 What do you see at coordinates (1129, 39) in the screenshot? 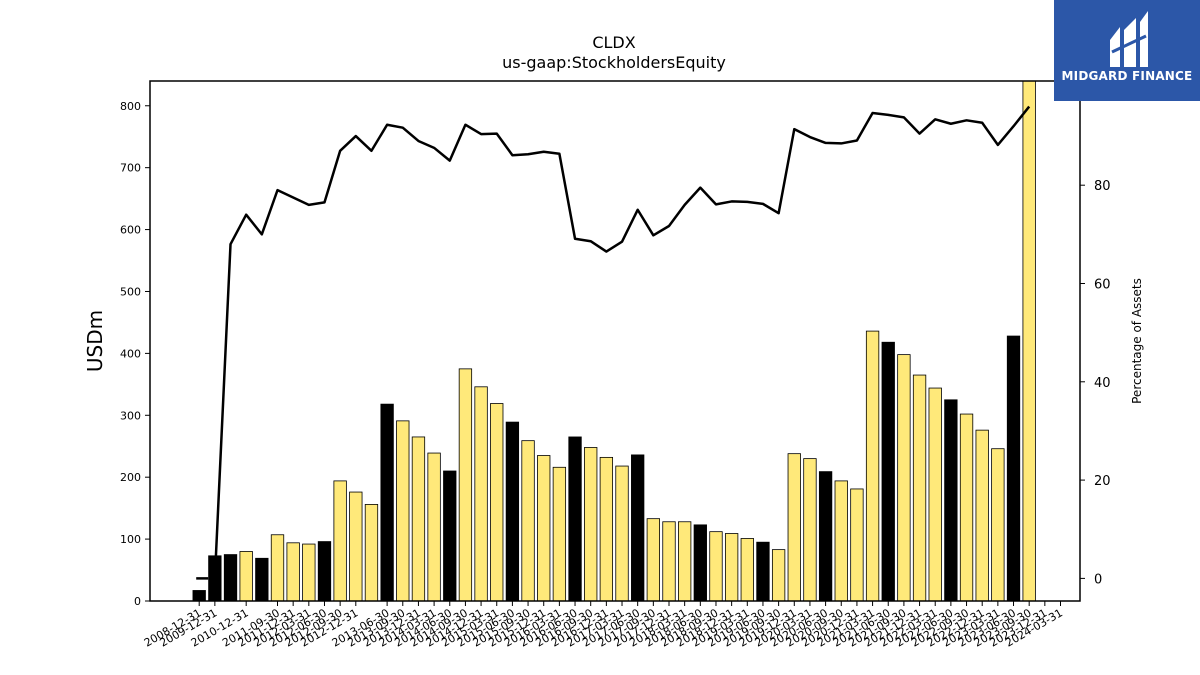
I see `logo-mark-icon` at bounding box center [1129, 39].